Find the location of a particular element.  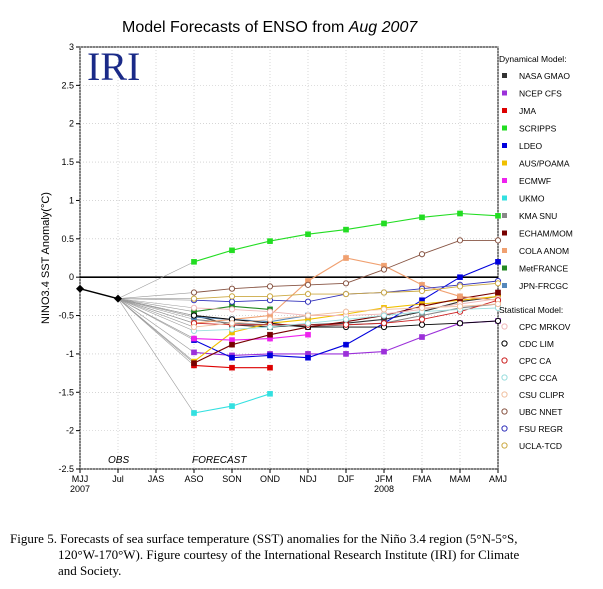

x-tick-label: Jul is located at coordinates (118, 479).